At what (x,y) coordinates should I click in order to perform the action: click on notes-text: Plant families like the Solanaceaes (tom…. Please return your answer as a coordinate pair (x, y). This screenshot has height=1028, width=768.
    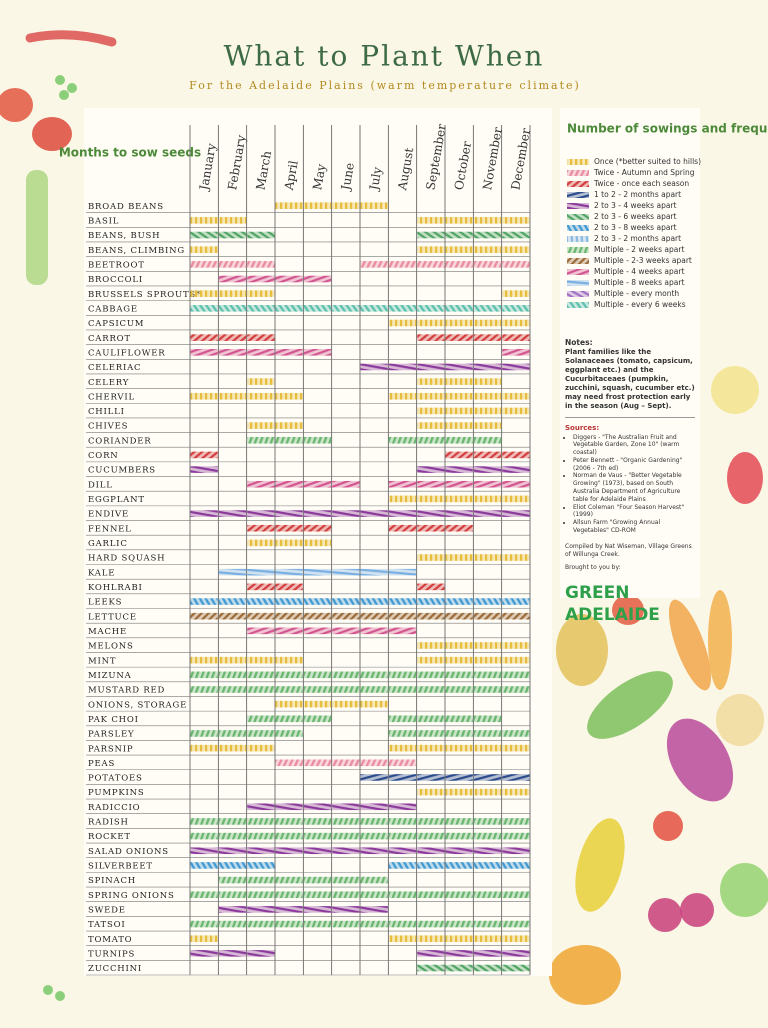
    Looking at the image, I should click on (630, 383).